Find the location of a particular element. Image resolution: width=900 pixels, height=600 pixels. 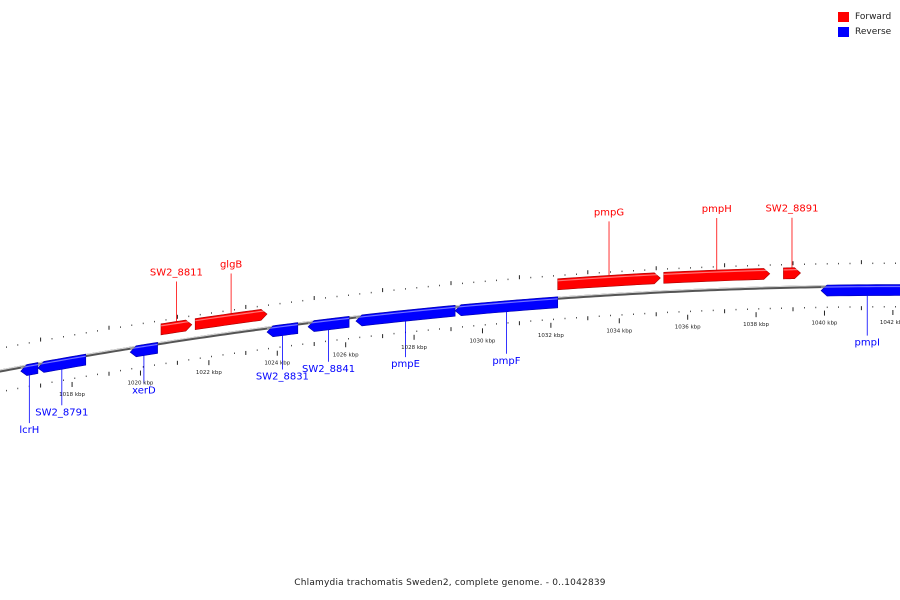

gene-label-lcrH: lcrH is located at coordinates (29, 430).